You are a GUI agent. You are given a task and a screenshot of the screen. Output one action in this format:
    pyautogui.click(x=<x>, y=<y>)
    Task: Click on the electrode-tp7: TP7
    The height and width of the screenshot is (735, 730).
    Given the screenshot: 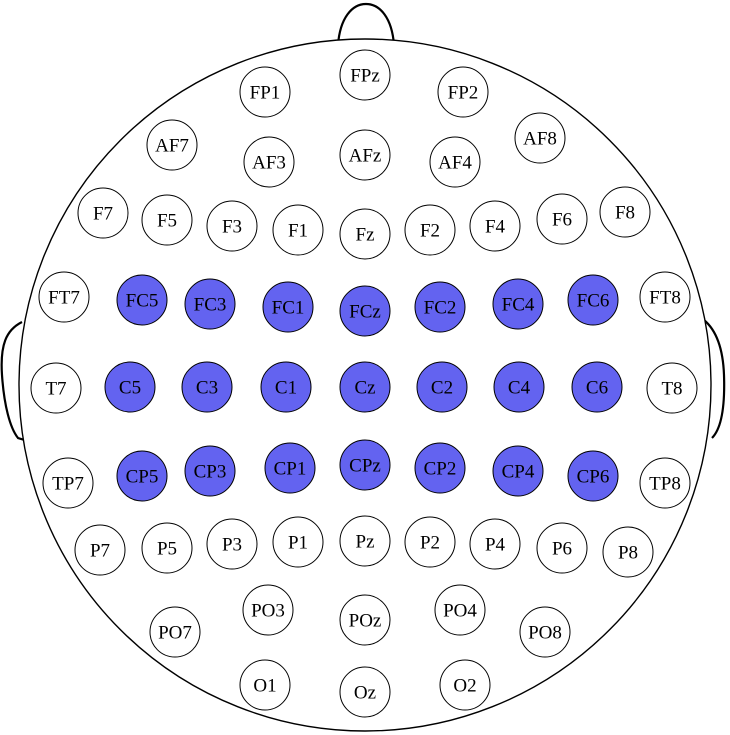 What is the action you would take?
    pyautogui.click(x=68, y=483)
    